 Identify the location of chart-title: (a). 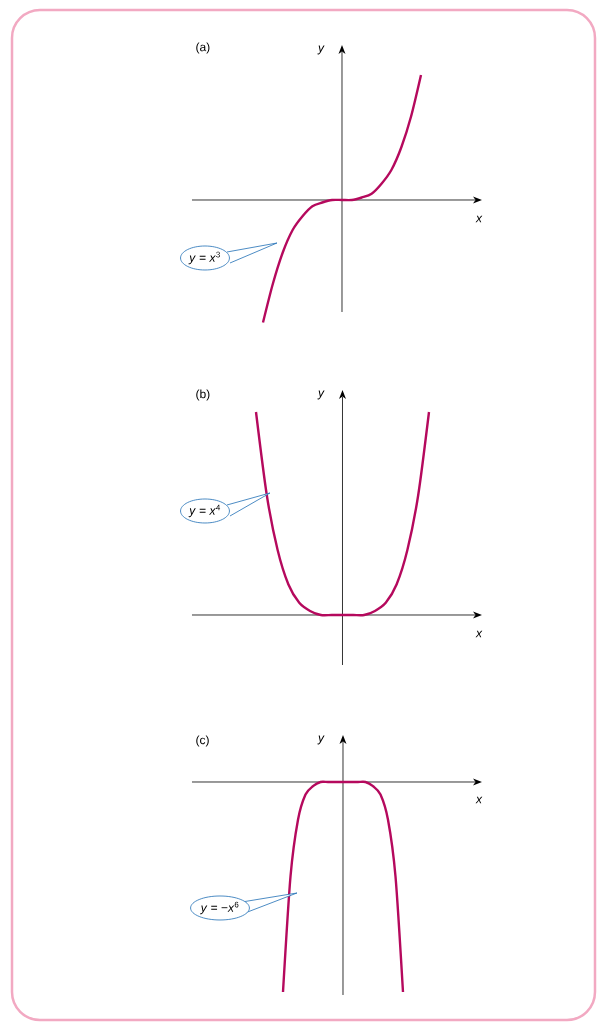
(203, 48).